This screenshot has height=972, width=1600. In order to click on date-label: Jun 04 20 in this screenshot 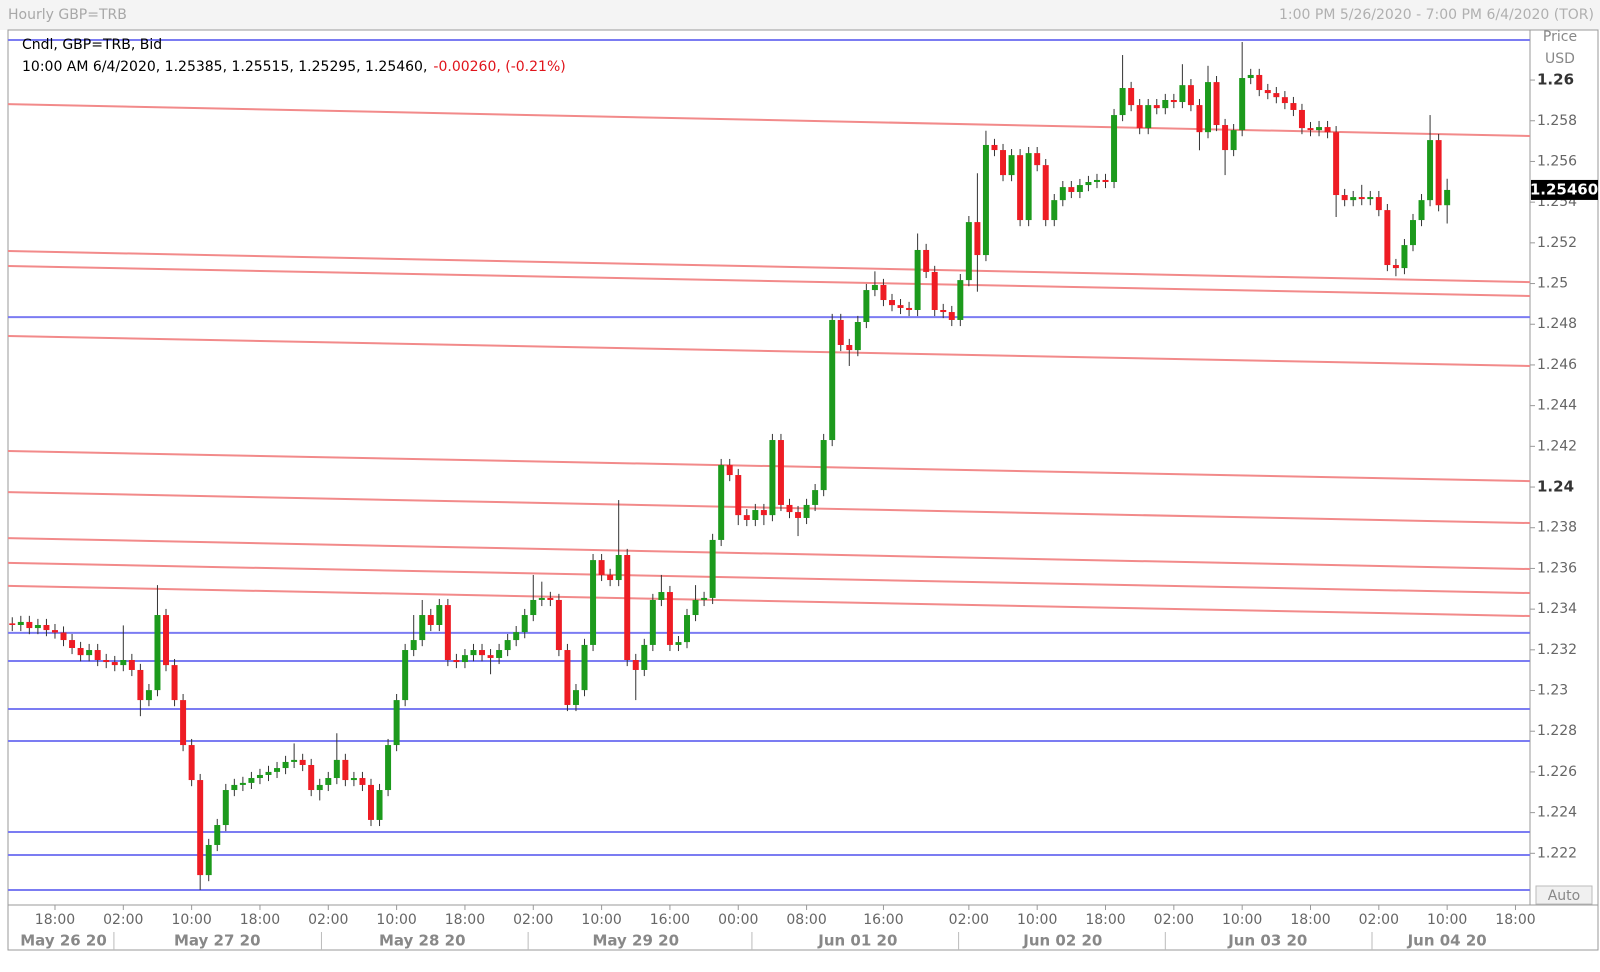, I will do `click(1447, 941)`.